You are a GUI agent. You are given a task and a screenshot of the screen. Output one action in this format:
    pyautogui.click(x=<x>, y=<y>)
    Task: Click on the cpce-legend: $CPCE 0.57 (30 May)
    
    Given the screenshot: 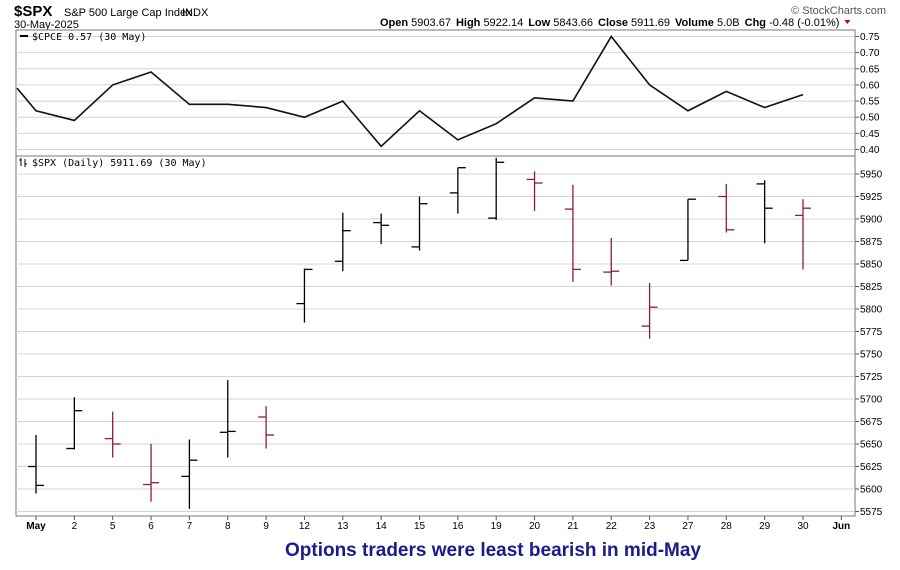 What is the action you would take?
    pyautogui.click(x=89, y=37)
    